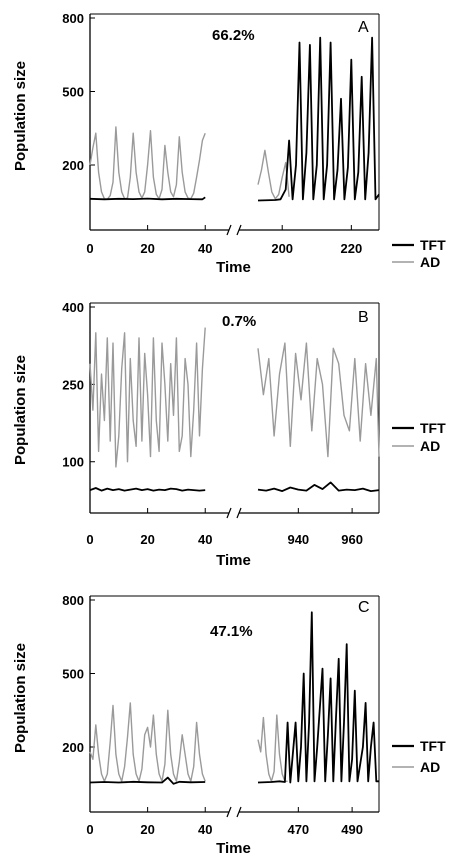  I want to click on annotation-percent: 47.1%, so click(231, 631).